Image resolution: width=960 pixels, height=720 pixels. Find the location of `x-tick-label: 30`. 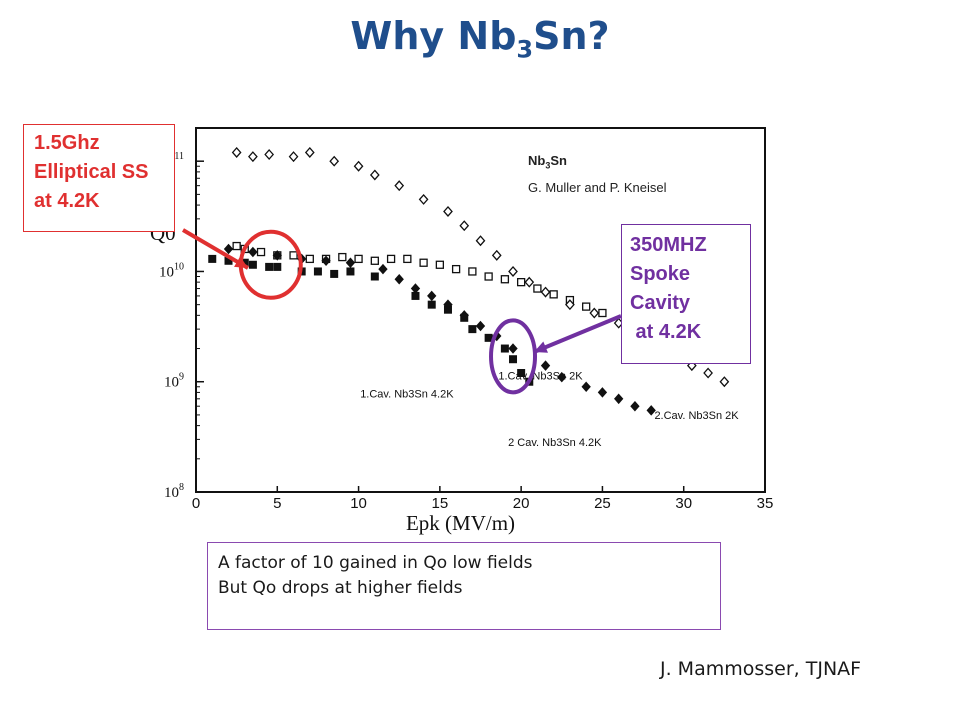

x-tick-label: 30 is located at coordinates (683, 503).